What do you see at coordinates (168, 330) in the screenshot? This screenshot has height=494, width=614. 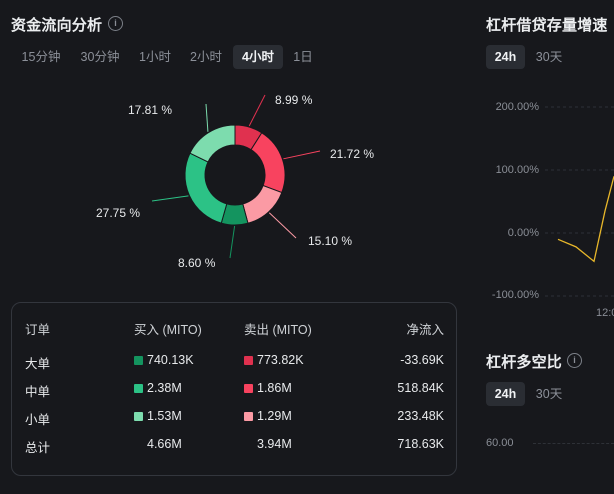 I see `col-header-buy: 买入 (MITO)` at bounding box center [168, 330].